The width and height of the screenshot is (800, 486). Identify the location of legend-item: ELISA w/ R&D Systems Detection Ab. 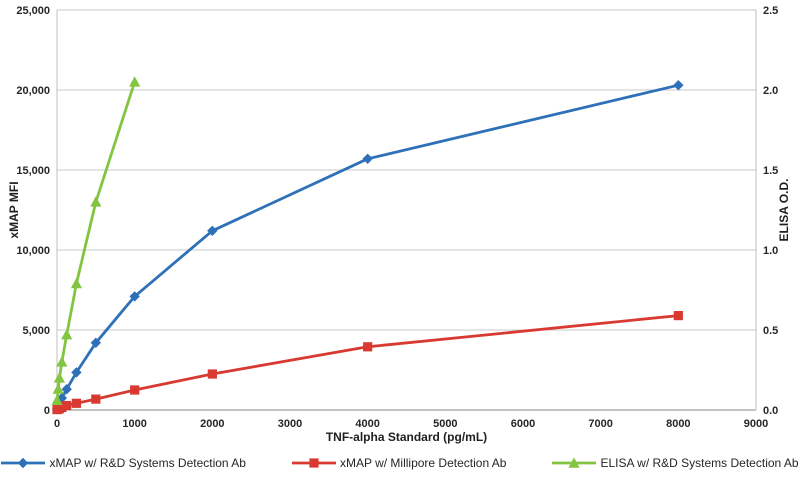
(675, 463).